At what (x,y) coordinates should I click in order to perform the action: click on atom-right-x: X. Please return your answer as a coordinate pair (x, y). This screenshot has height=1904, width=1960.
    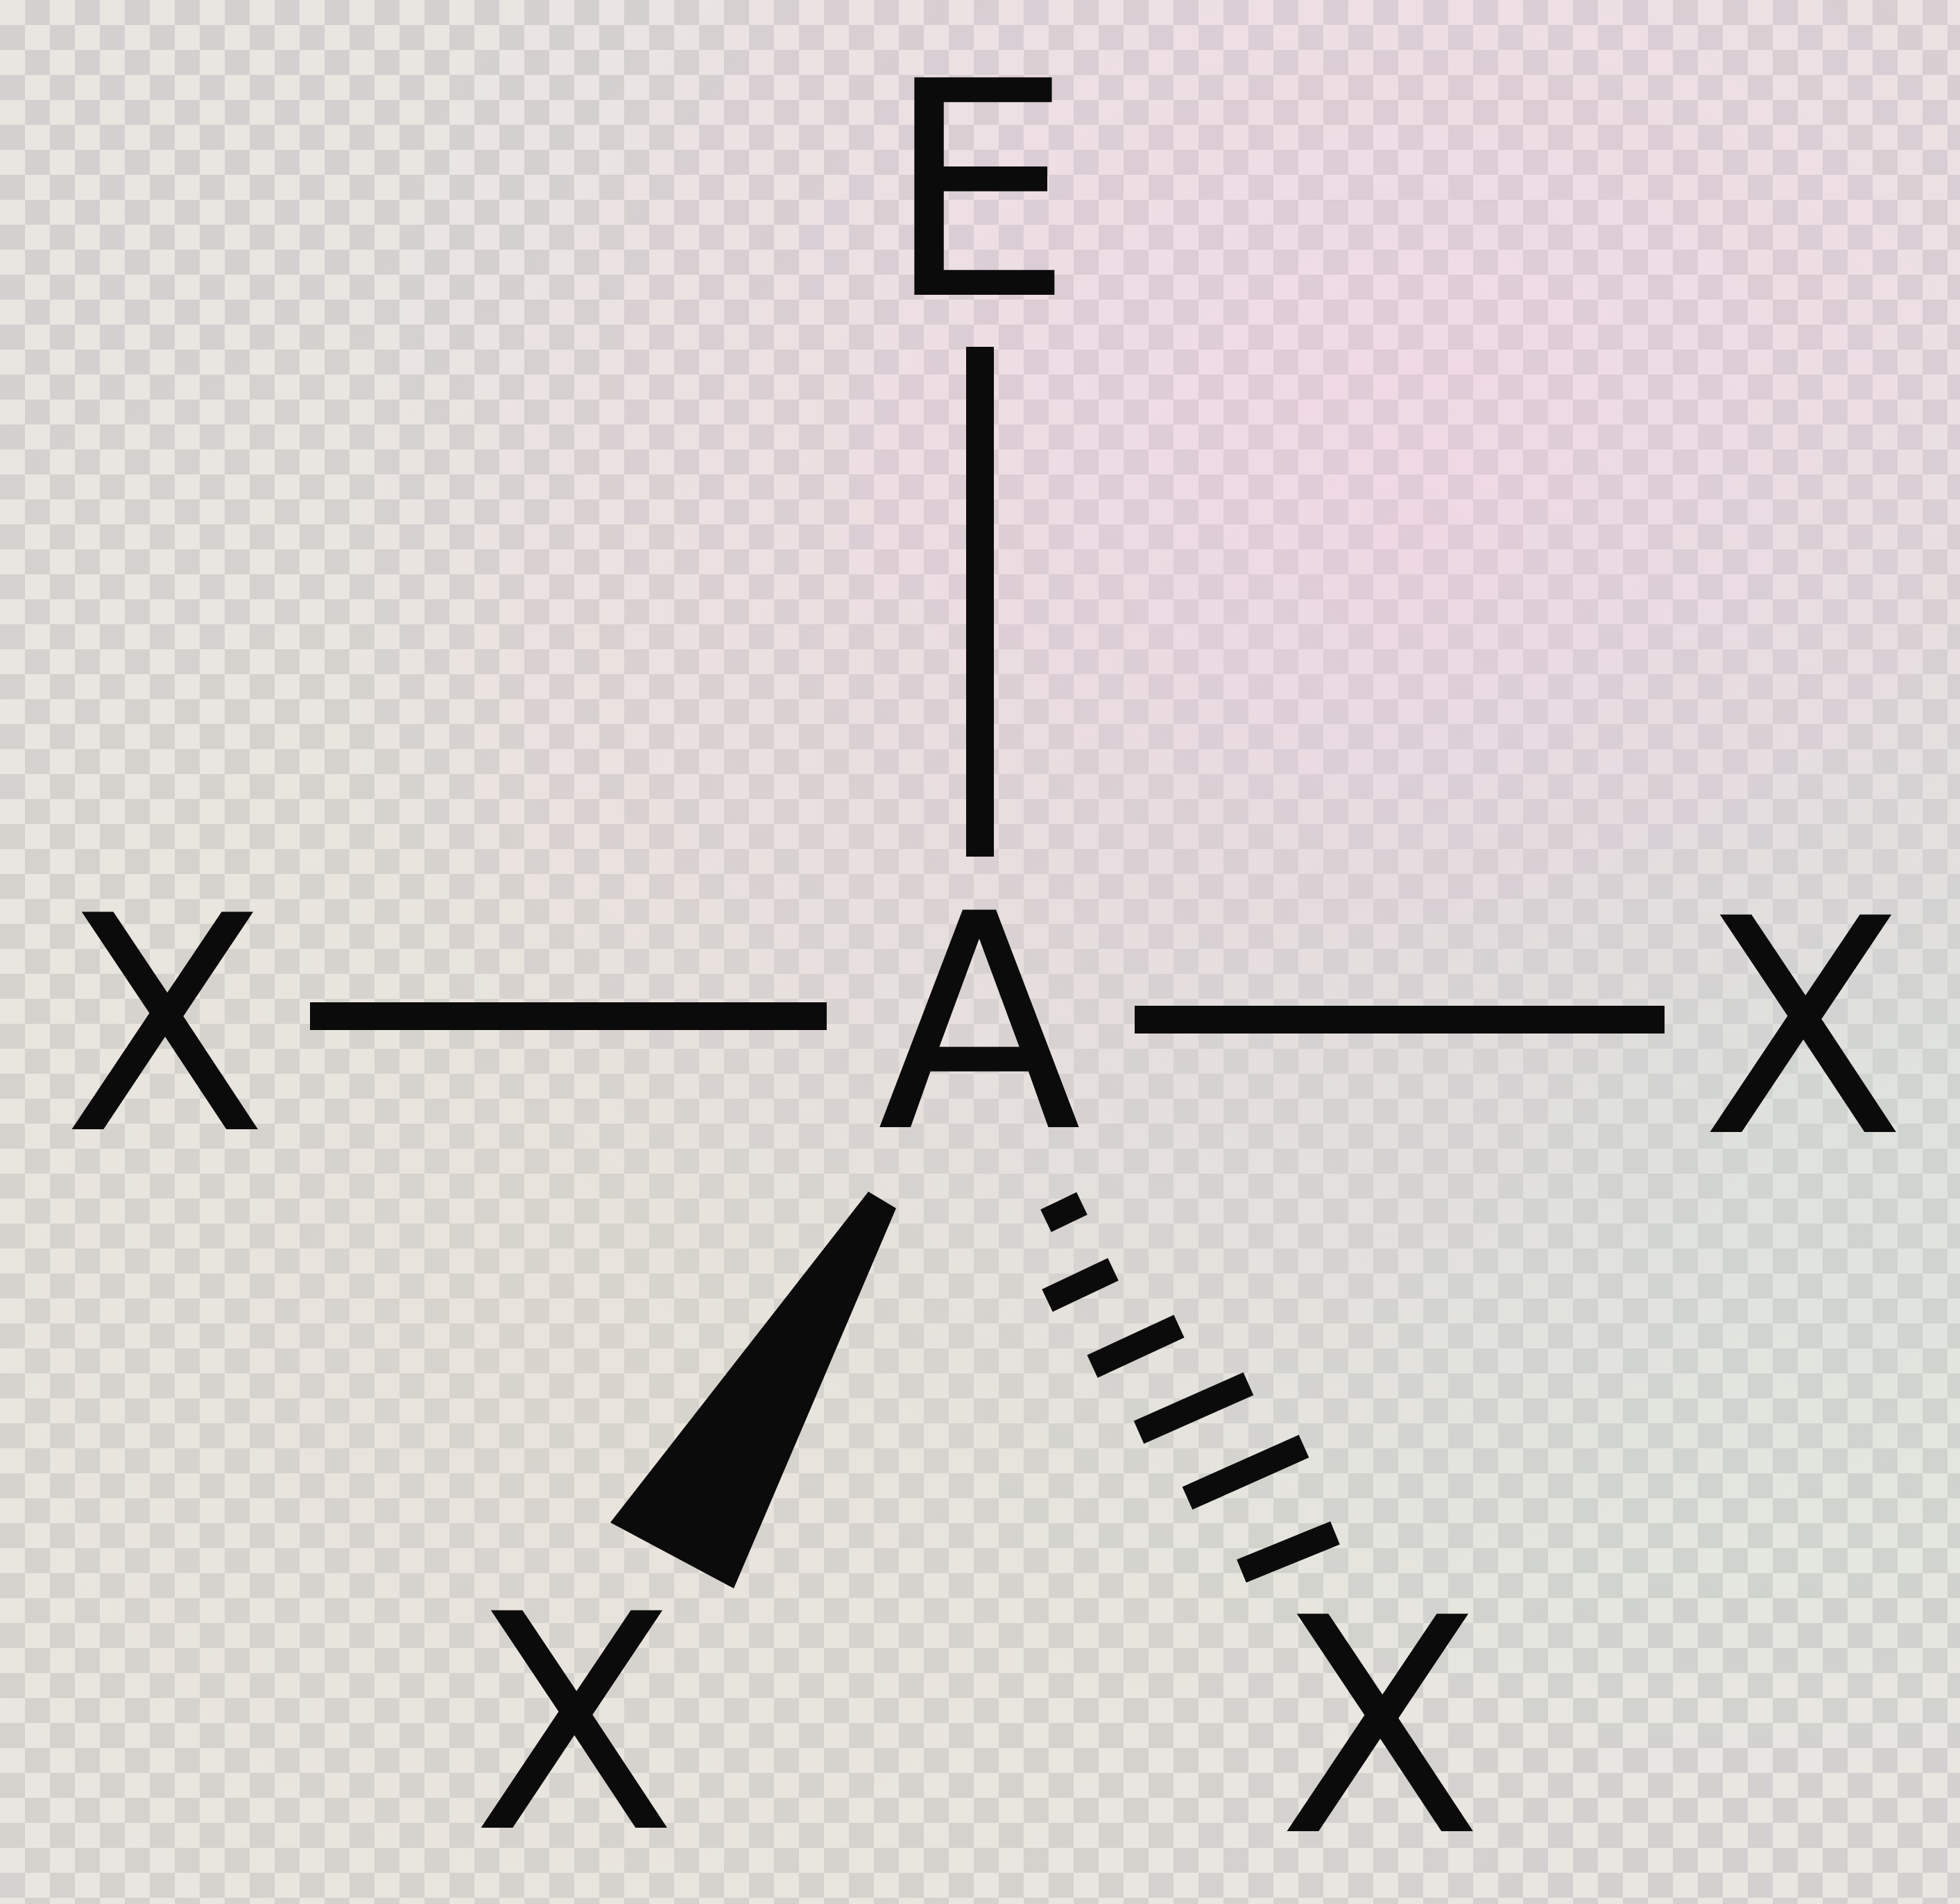
    Looking at the image, I should click on (1803, 1029).